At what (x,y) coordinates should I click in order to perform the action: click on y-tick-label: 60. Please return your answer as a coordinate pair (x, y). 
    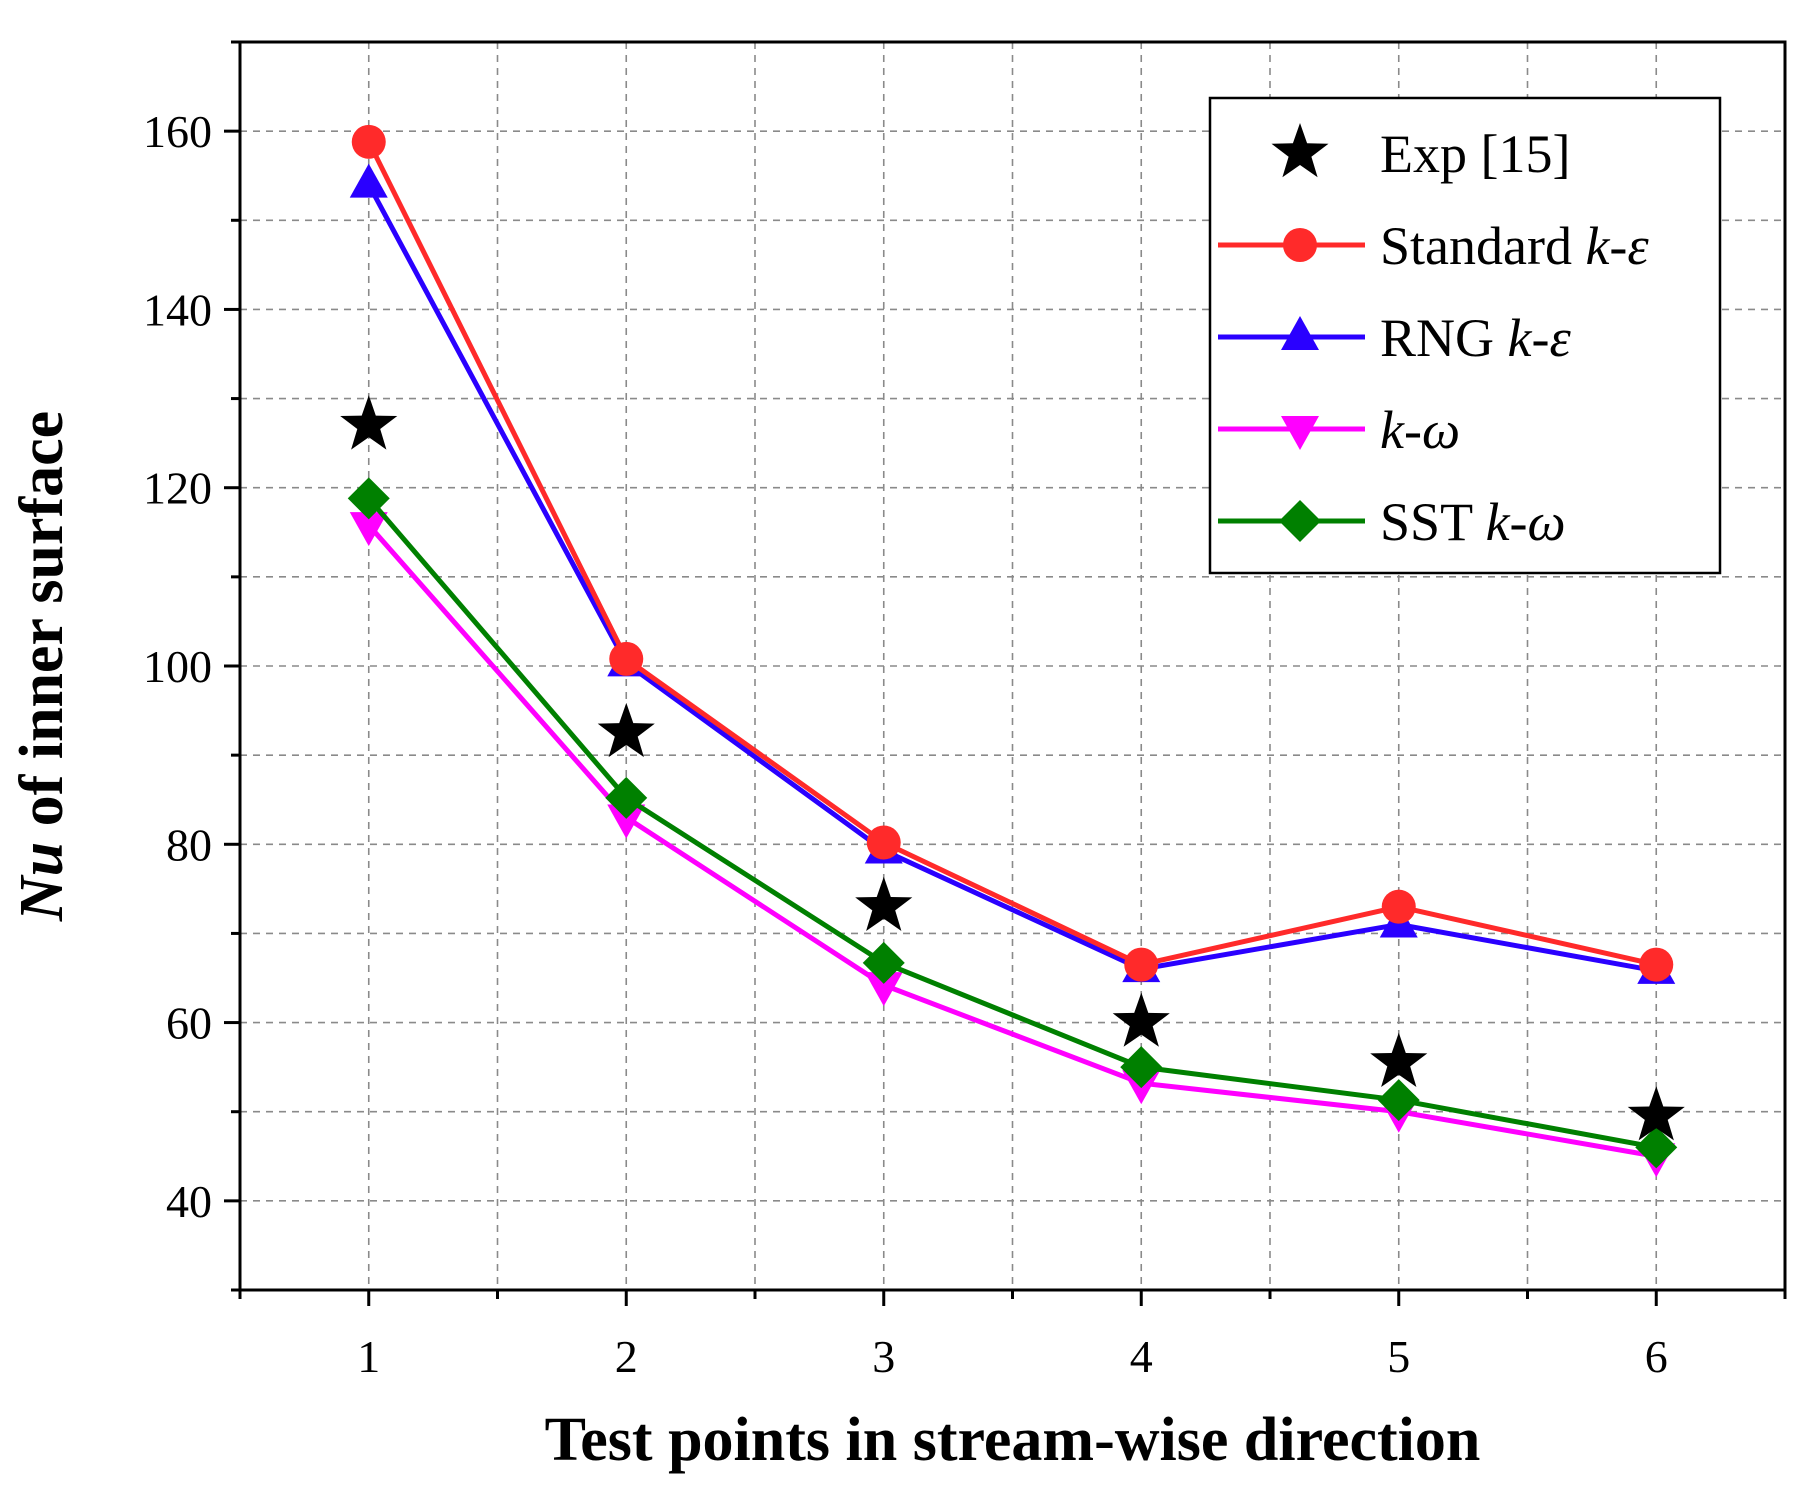
    Looking at the image, I should click on (189, 1023).